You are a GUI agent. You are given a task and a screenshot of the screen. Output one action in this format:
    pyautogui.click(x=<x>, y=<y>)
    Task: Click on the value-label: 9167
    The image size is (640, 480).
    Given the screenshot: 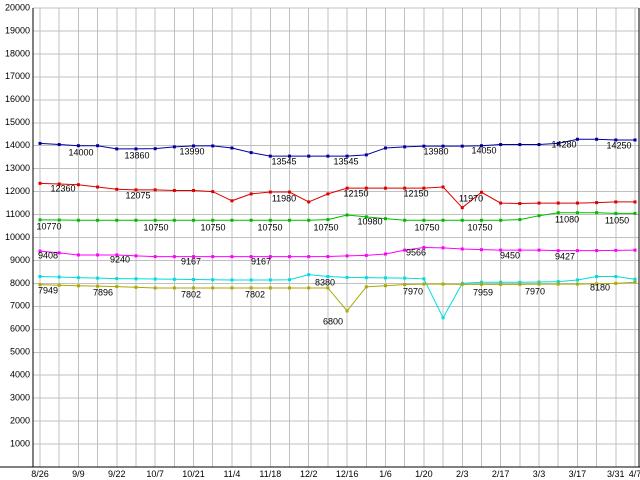 What is the action you would take?
    pyautogui.click(x=261, y=261)
    